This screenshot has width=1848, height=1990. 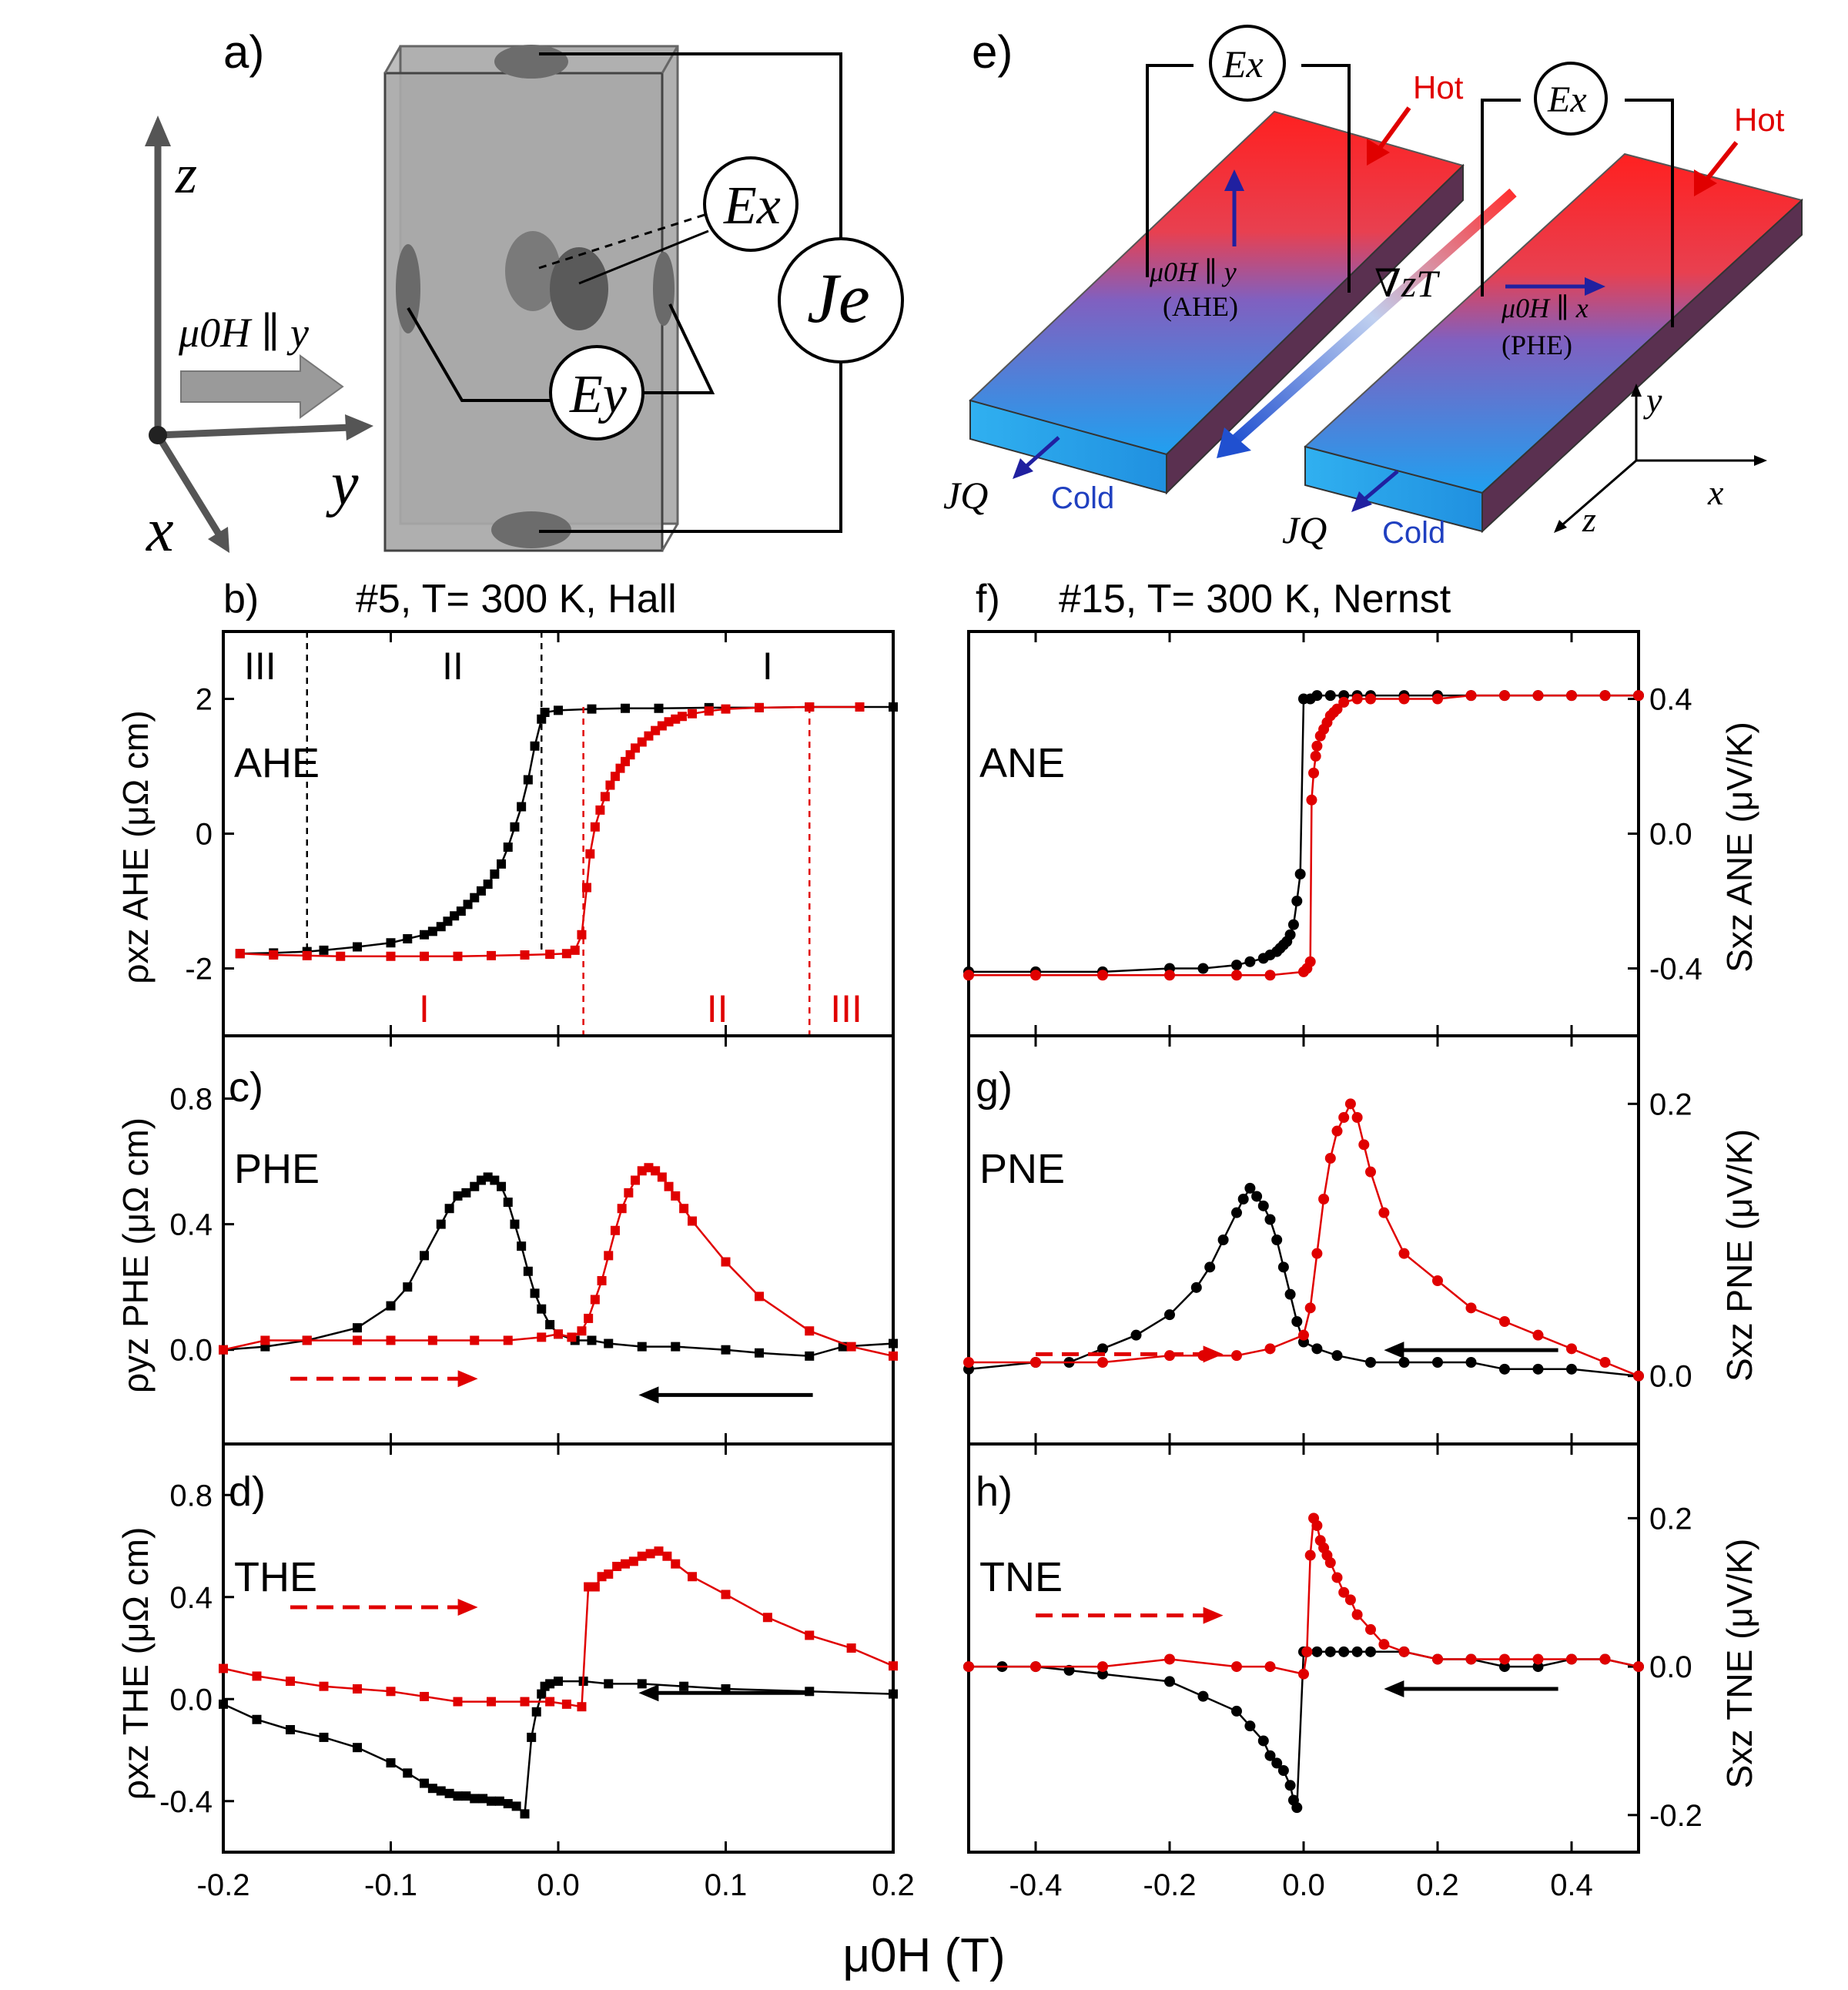 What do you see at coordinates (158, 435) in the screenshot?
I see `origin-dot` at bounding box center [158, 435].